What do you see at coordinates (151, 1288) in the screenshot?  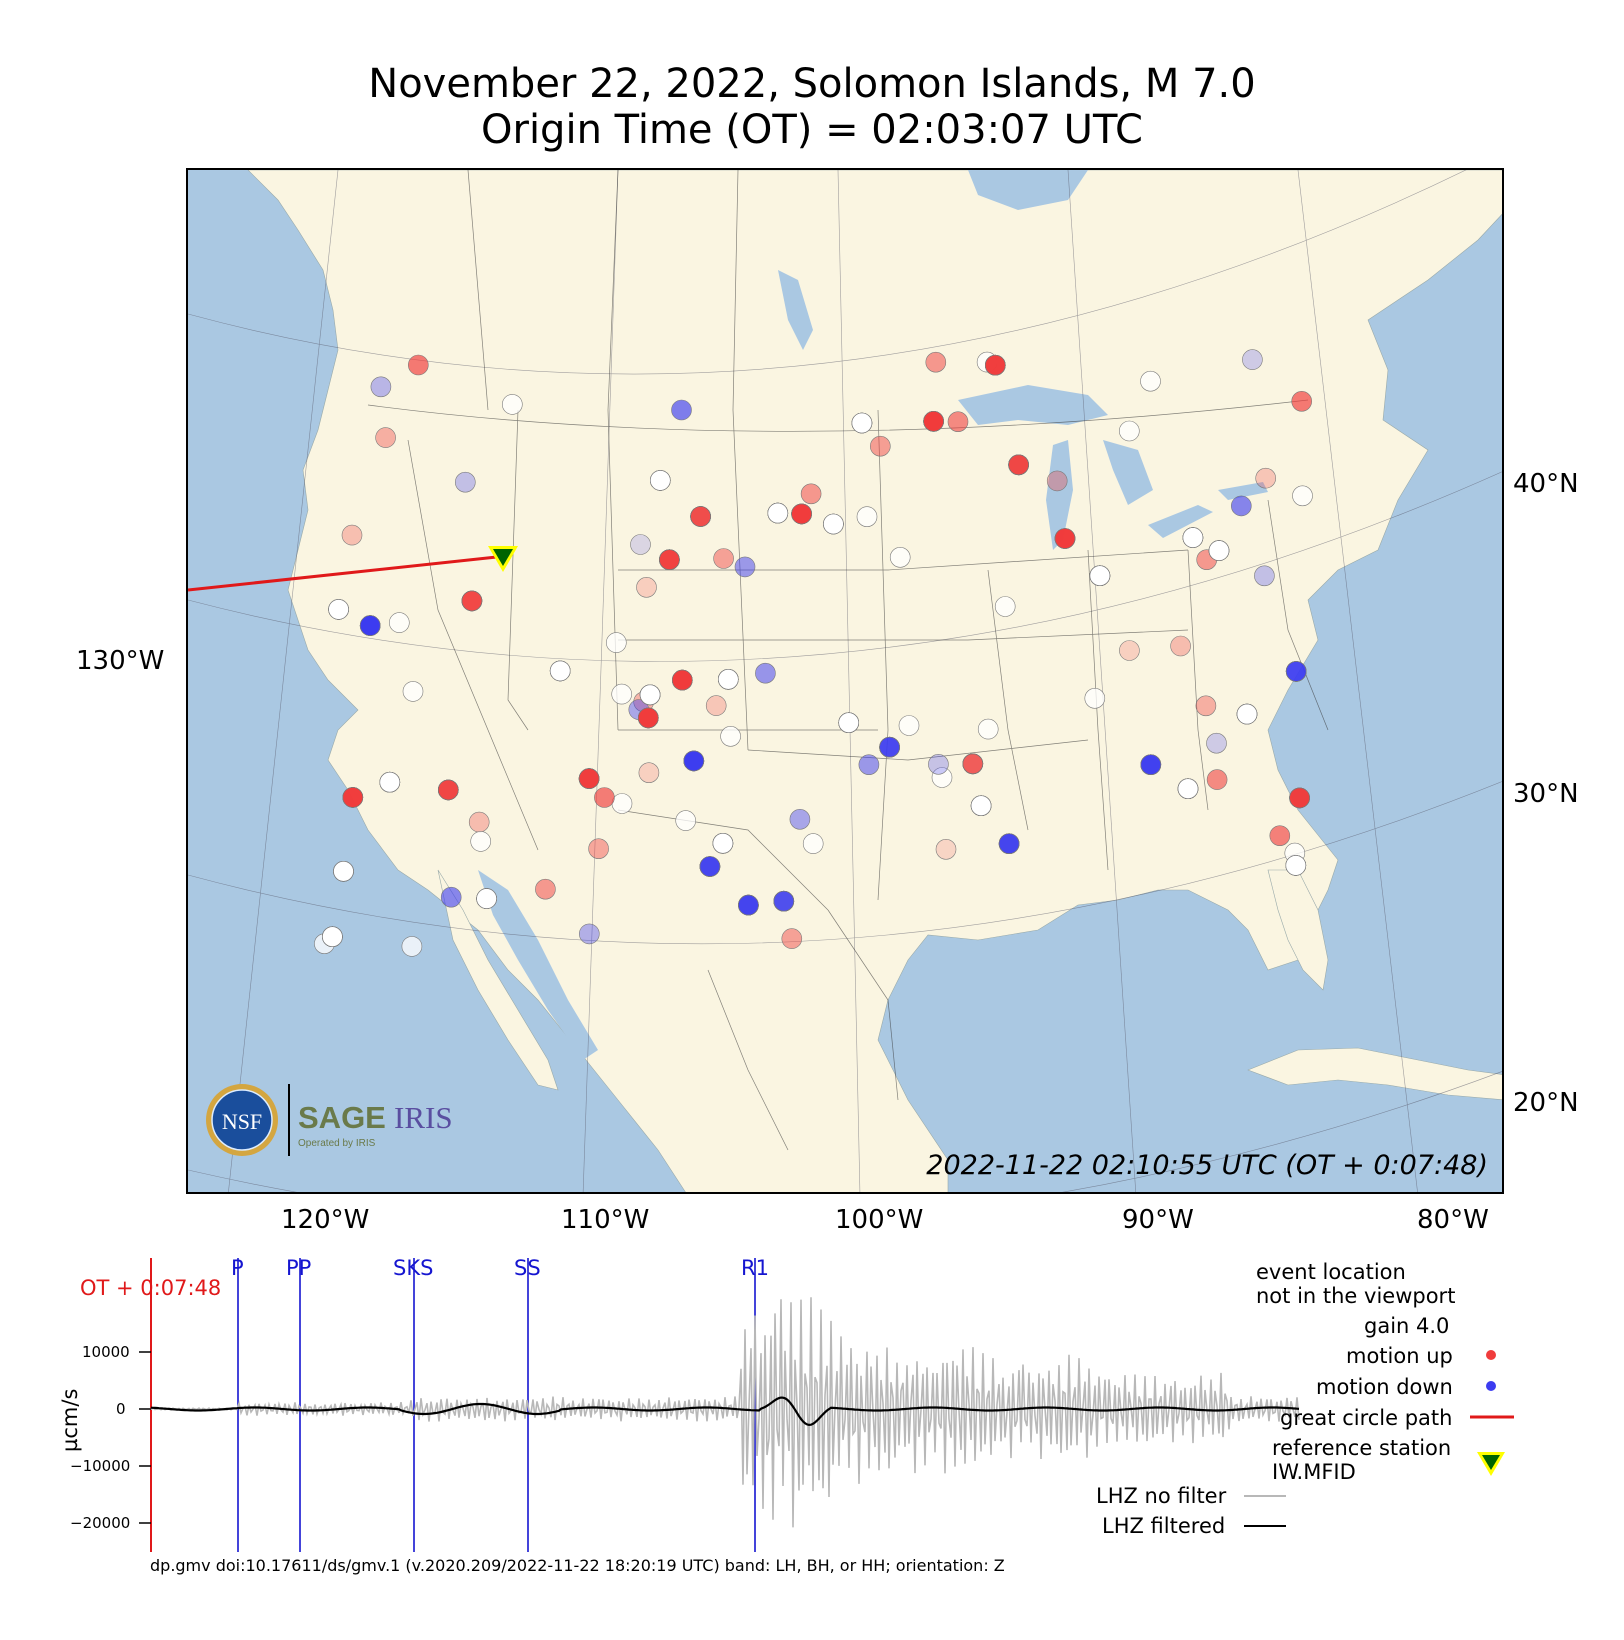 I see `ot-offset-label: OT + 0:07:48` at bounding box center [151, 1288].